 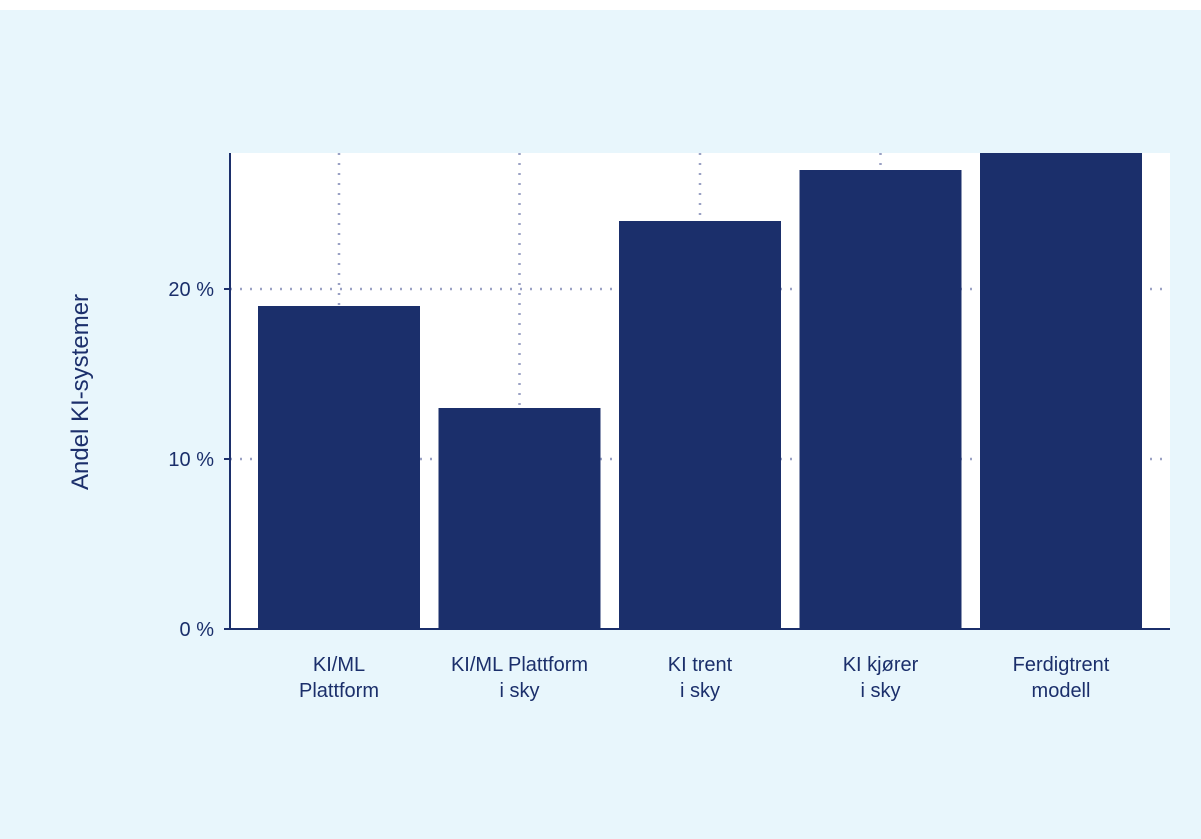 I want to click on x-tick-label: KI/ML Plattform, so click(x=339, y=678).